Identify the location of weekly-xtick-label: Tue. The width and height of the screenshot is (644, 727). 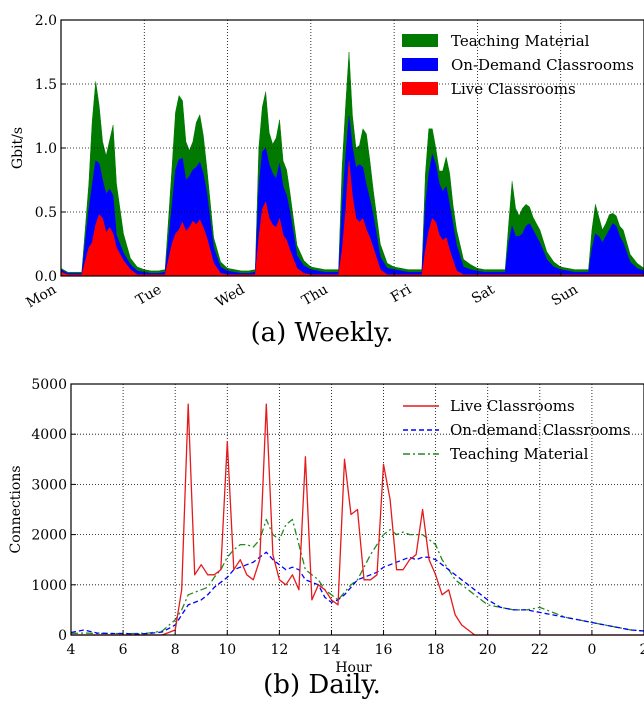
(148, 295).